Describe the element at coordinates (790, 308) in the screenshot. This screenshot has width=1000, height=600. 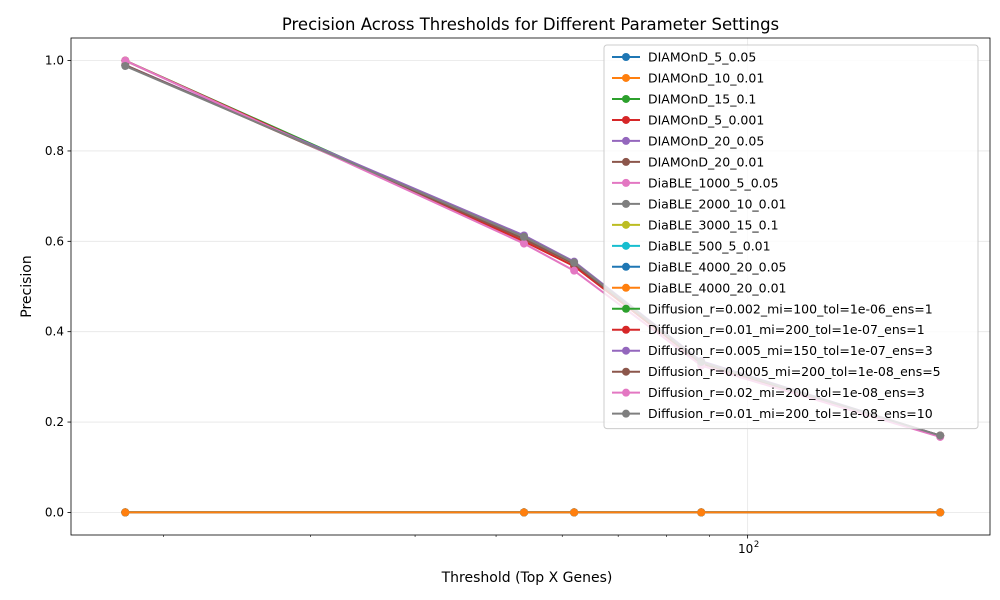
I see `legend-label: Diffusion_r=0.002_mi=100_tol=1e-06_ens=1` at that location.